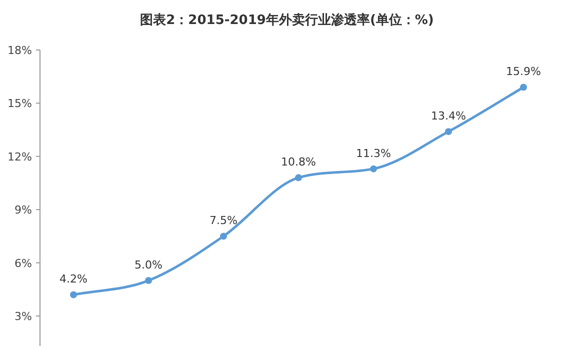  Describe the element at coordinates (373, 153) in the screenshot. I see `data-label: 11.3%` at that location.